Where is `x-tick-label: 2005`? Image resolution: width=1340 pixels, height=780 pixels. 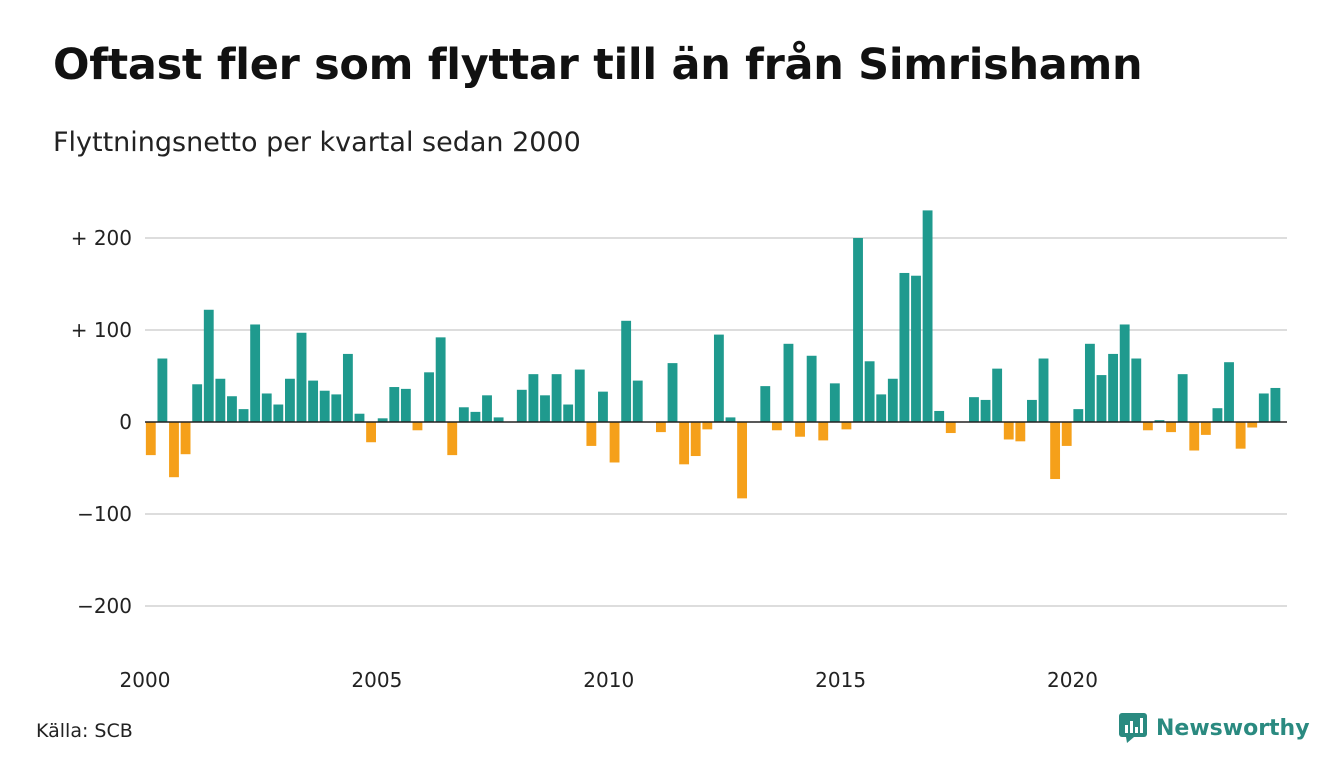 x-tick-label: 2005 is located at coordinates (376, 680).